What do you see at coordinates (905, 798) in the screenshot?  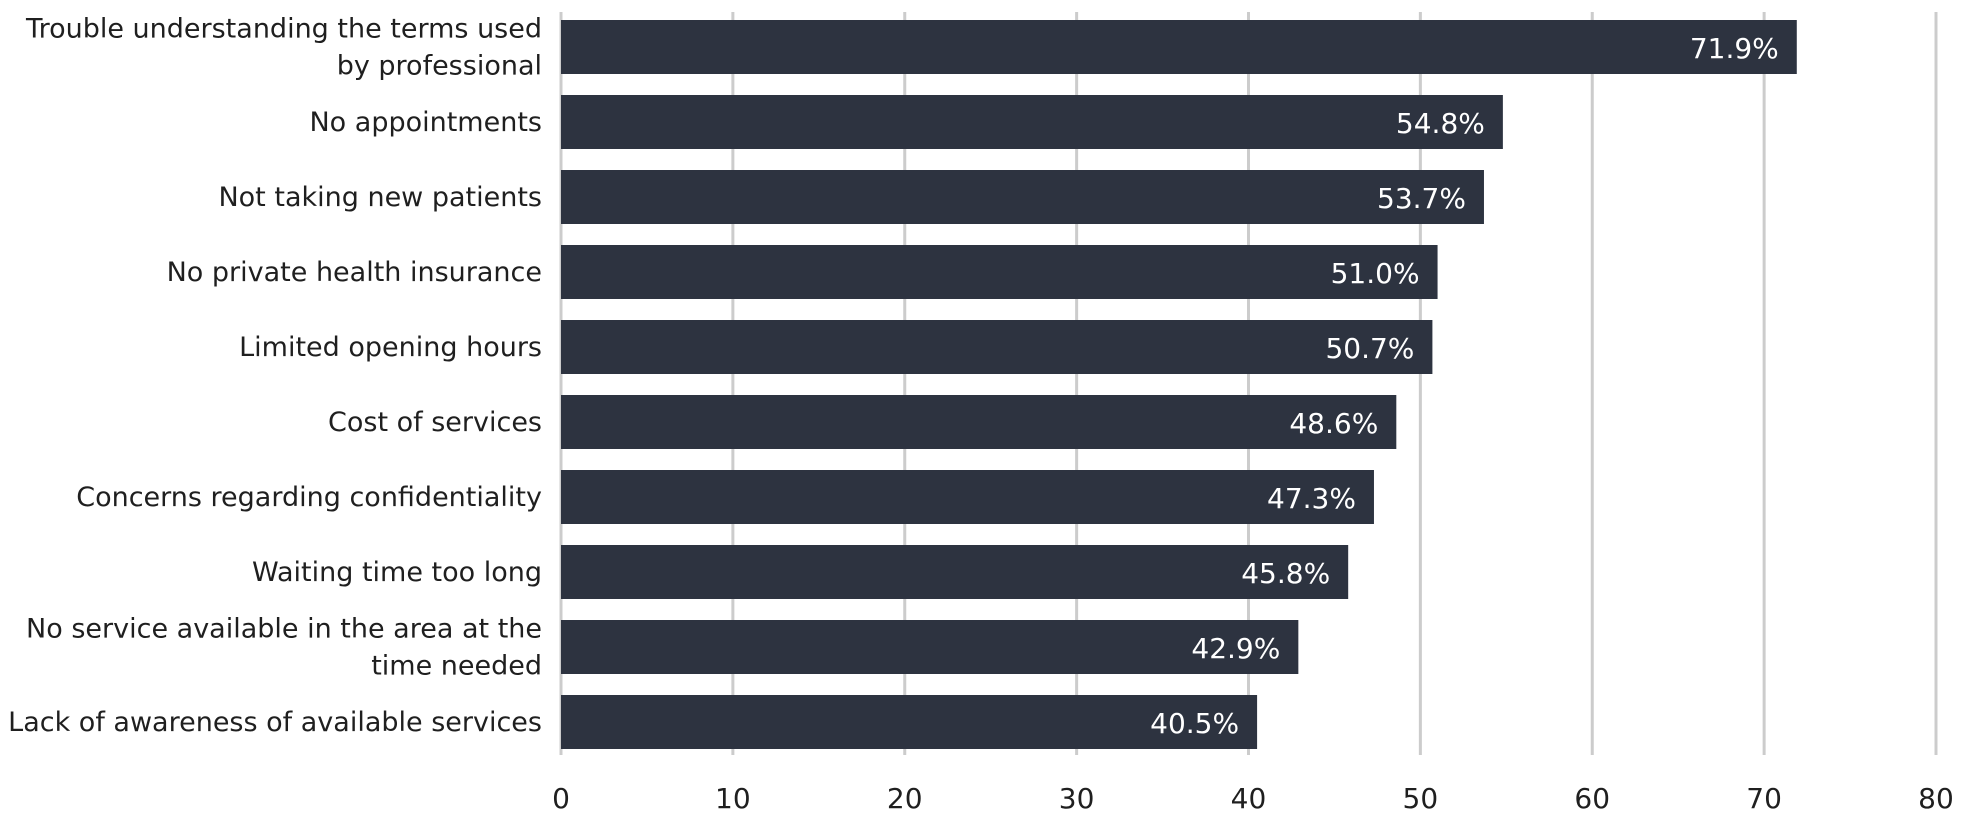 I see `x-tick-label-20: 20` at bounding box center [905, 798].